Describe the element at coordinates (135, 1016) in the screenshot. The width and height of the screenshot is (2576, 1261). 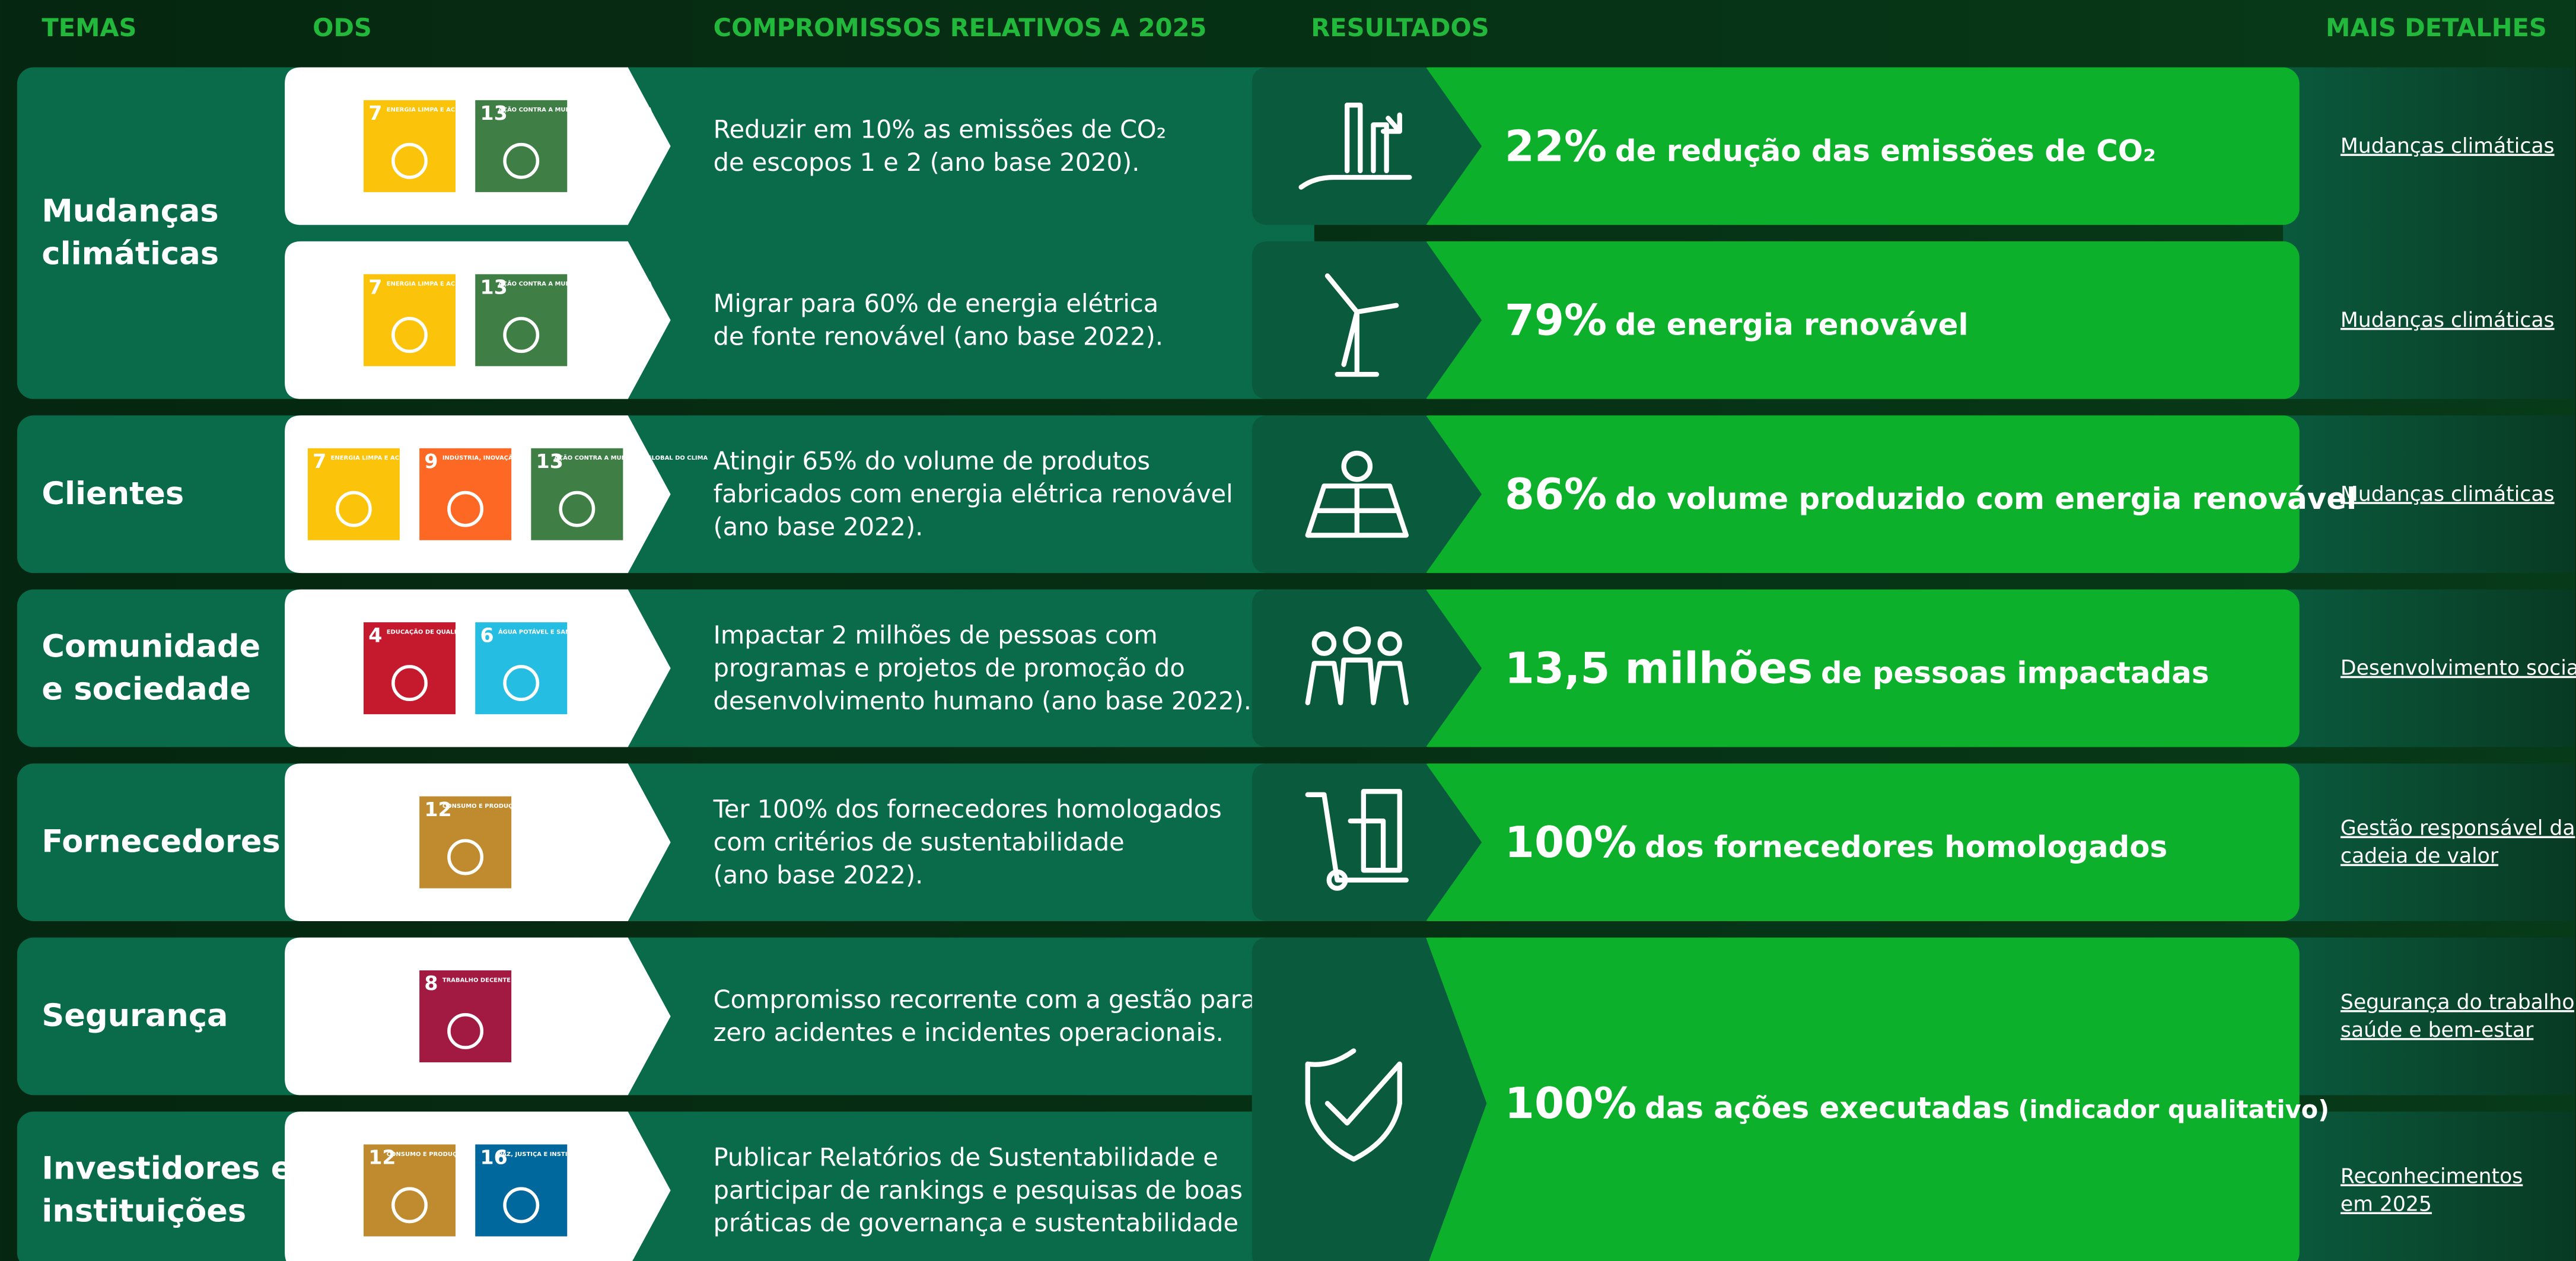
I see `theme-name: Segurança` at that location.